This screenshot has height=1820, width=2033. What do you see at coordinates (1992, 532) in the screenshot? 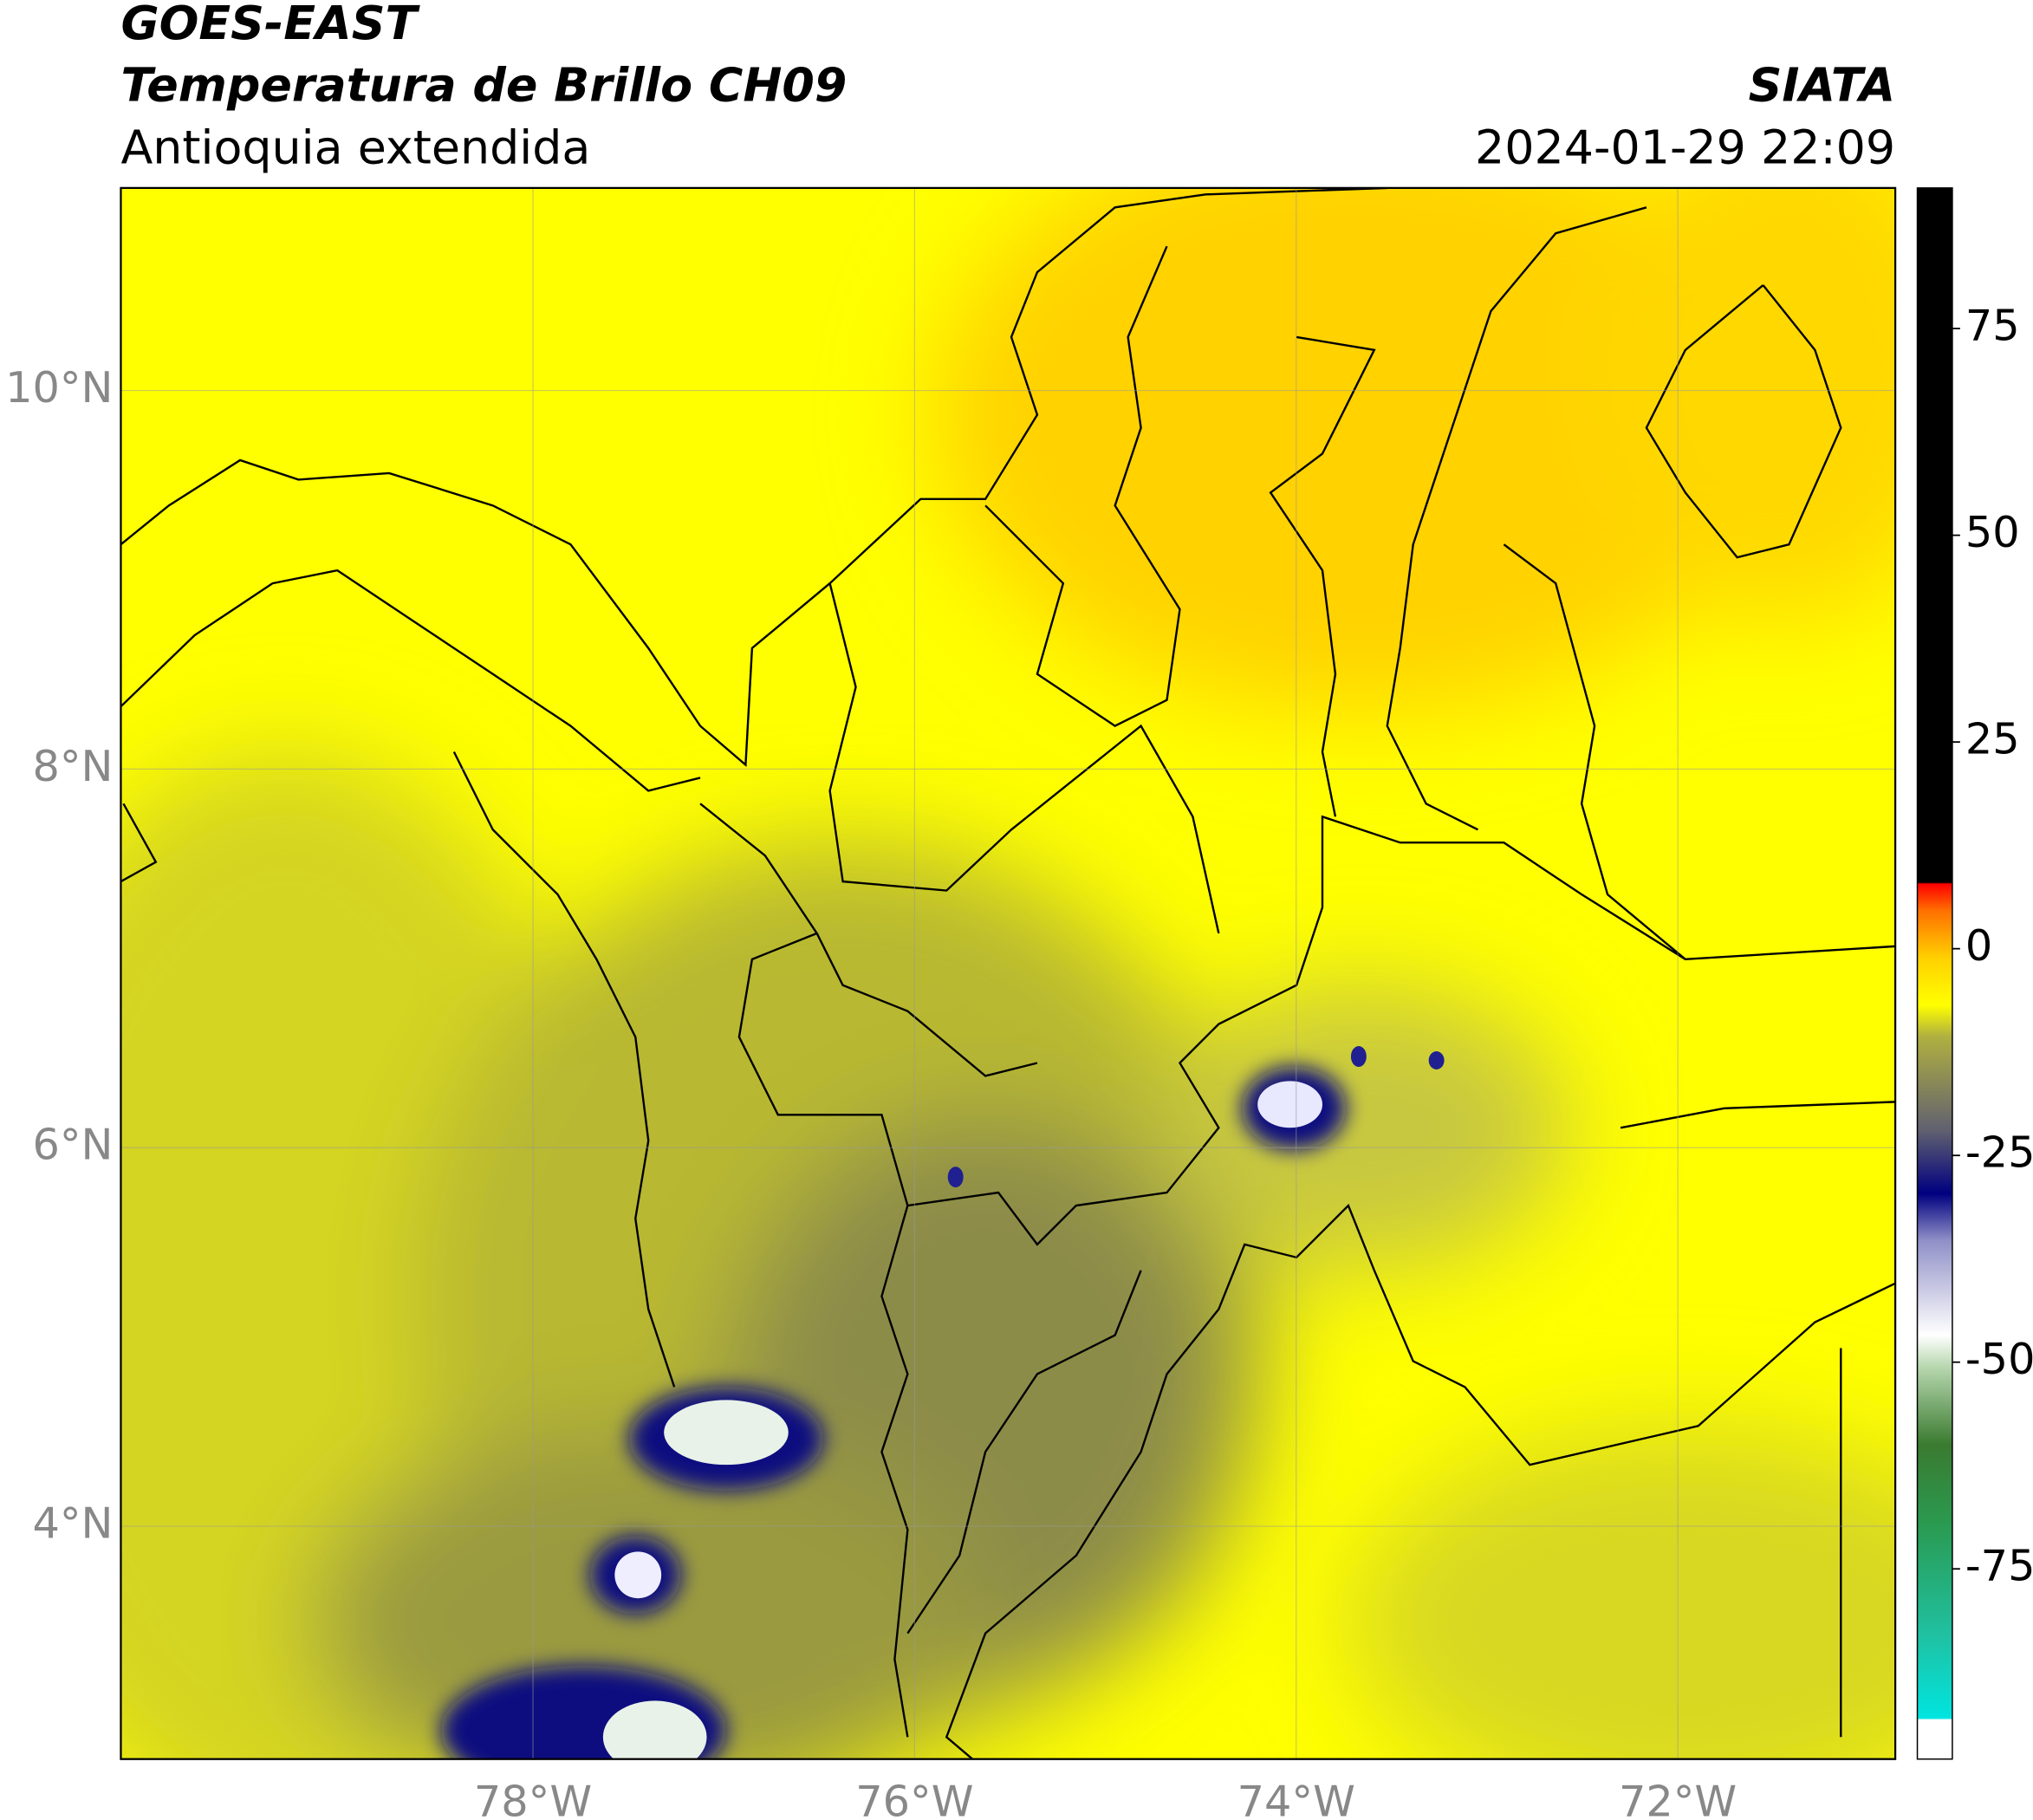
I see `colorbar-tick-label: 50` at bounding box center [1992, 532].